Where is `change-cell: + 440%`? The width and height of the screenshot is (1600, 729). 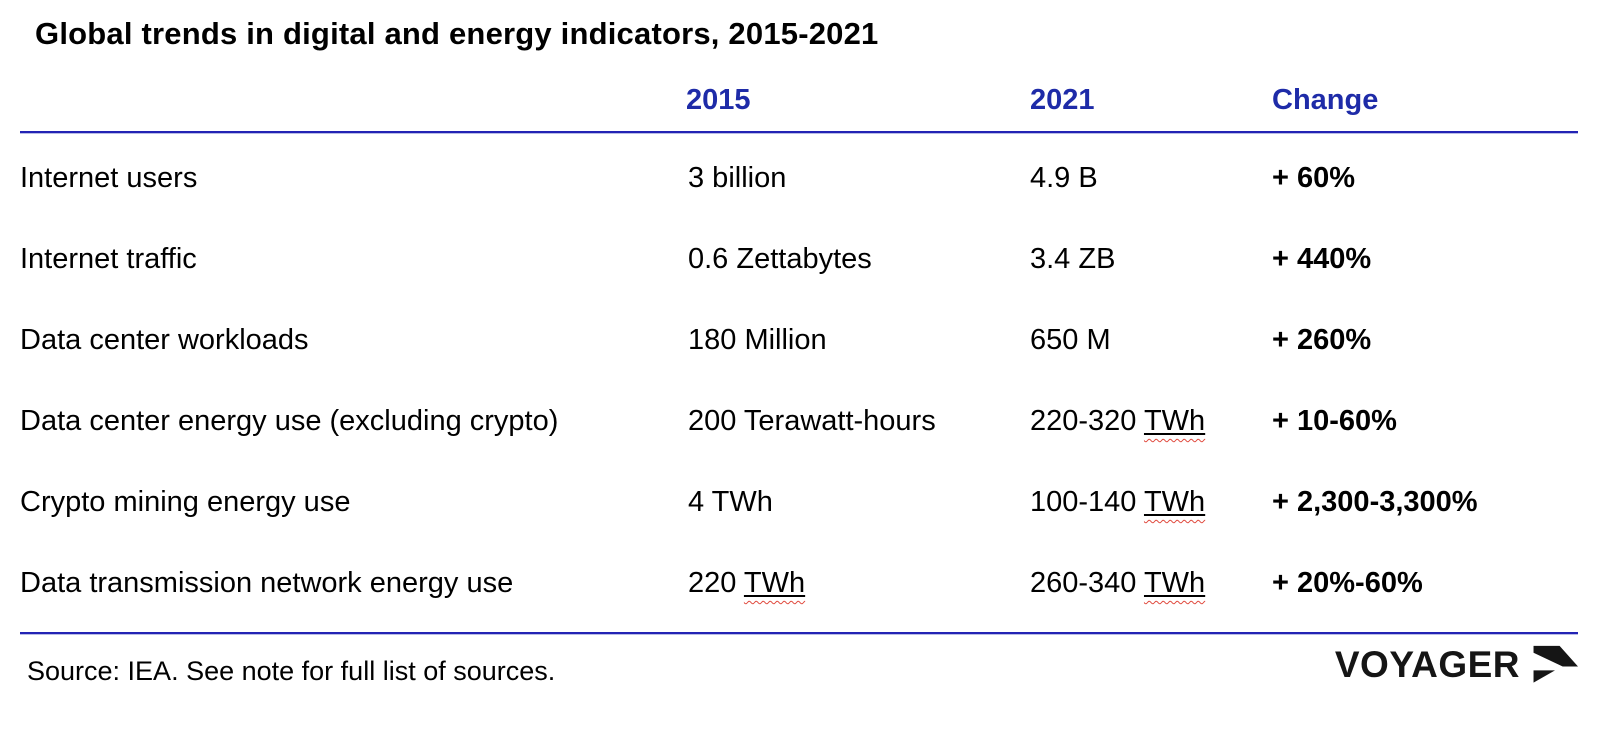 change-cell: + 440% is located at coordinates (1322, 259).